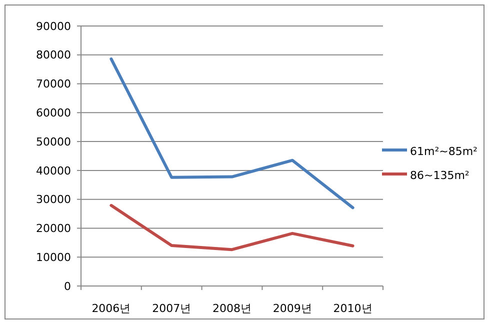  Describe the element at coordinates (352, 308) in the screenshot. I see `x-tick-label: 2010년` at that location.